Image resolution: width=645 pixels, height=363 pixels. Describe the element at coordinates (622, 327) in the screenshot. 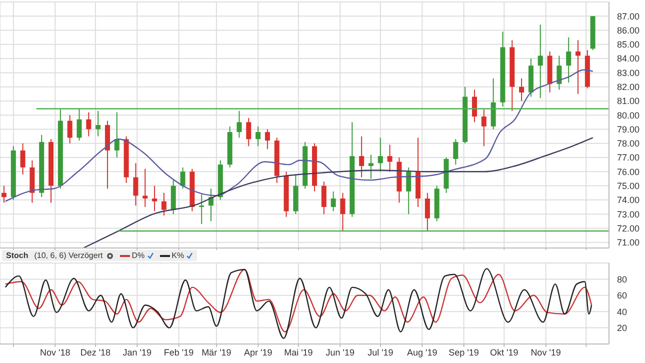

I see `y-tick-label: 20` at that location.